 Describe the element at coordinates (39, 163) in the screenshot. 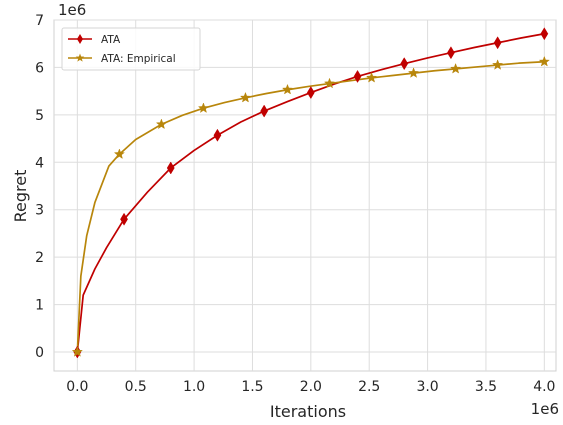

I see `y-tick-label: 4` at that location.